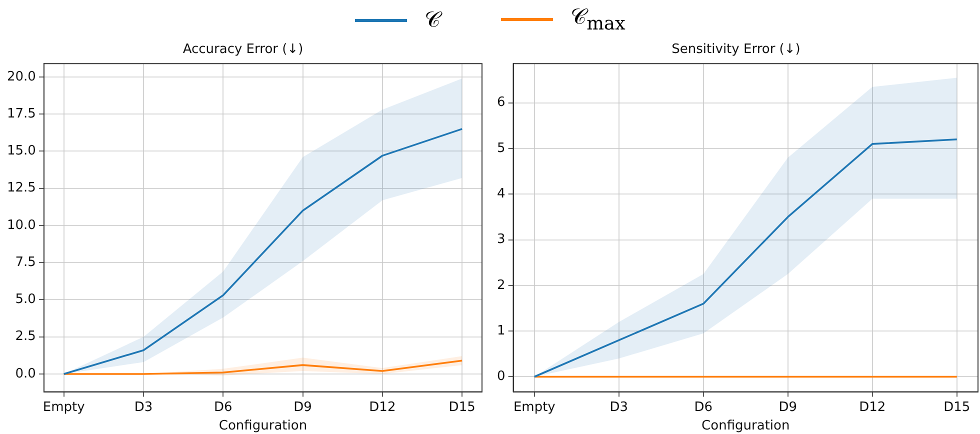 Image resolution: width=980 pixels, height=434 pixels. What do you see at coordinates (243, 50) in the screenshot?
I see `chart-title: Accuracy Error (↓)` at bounding box center [243, 50].